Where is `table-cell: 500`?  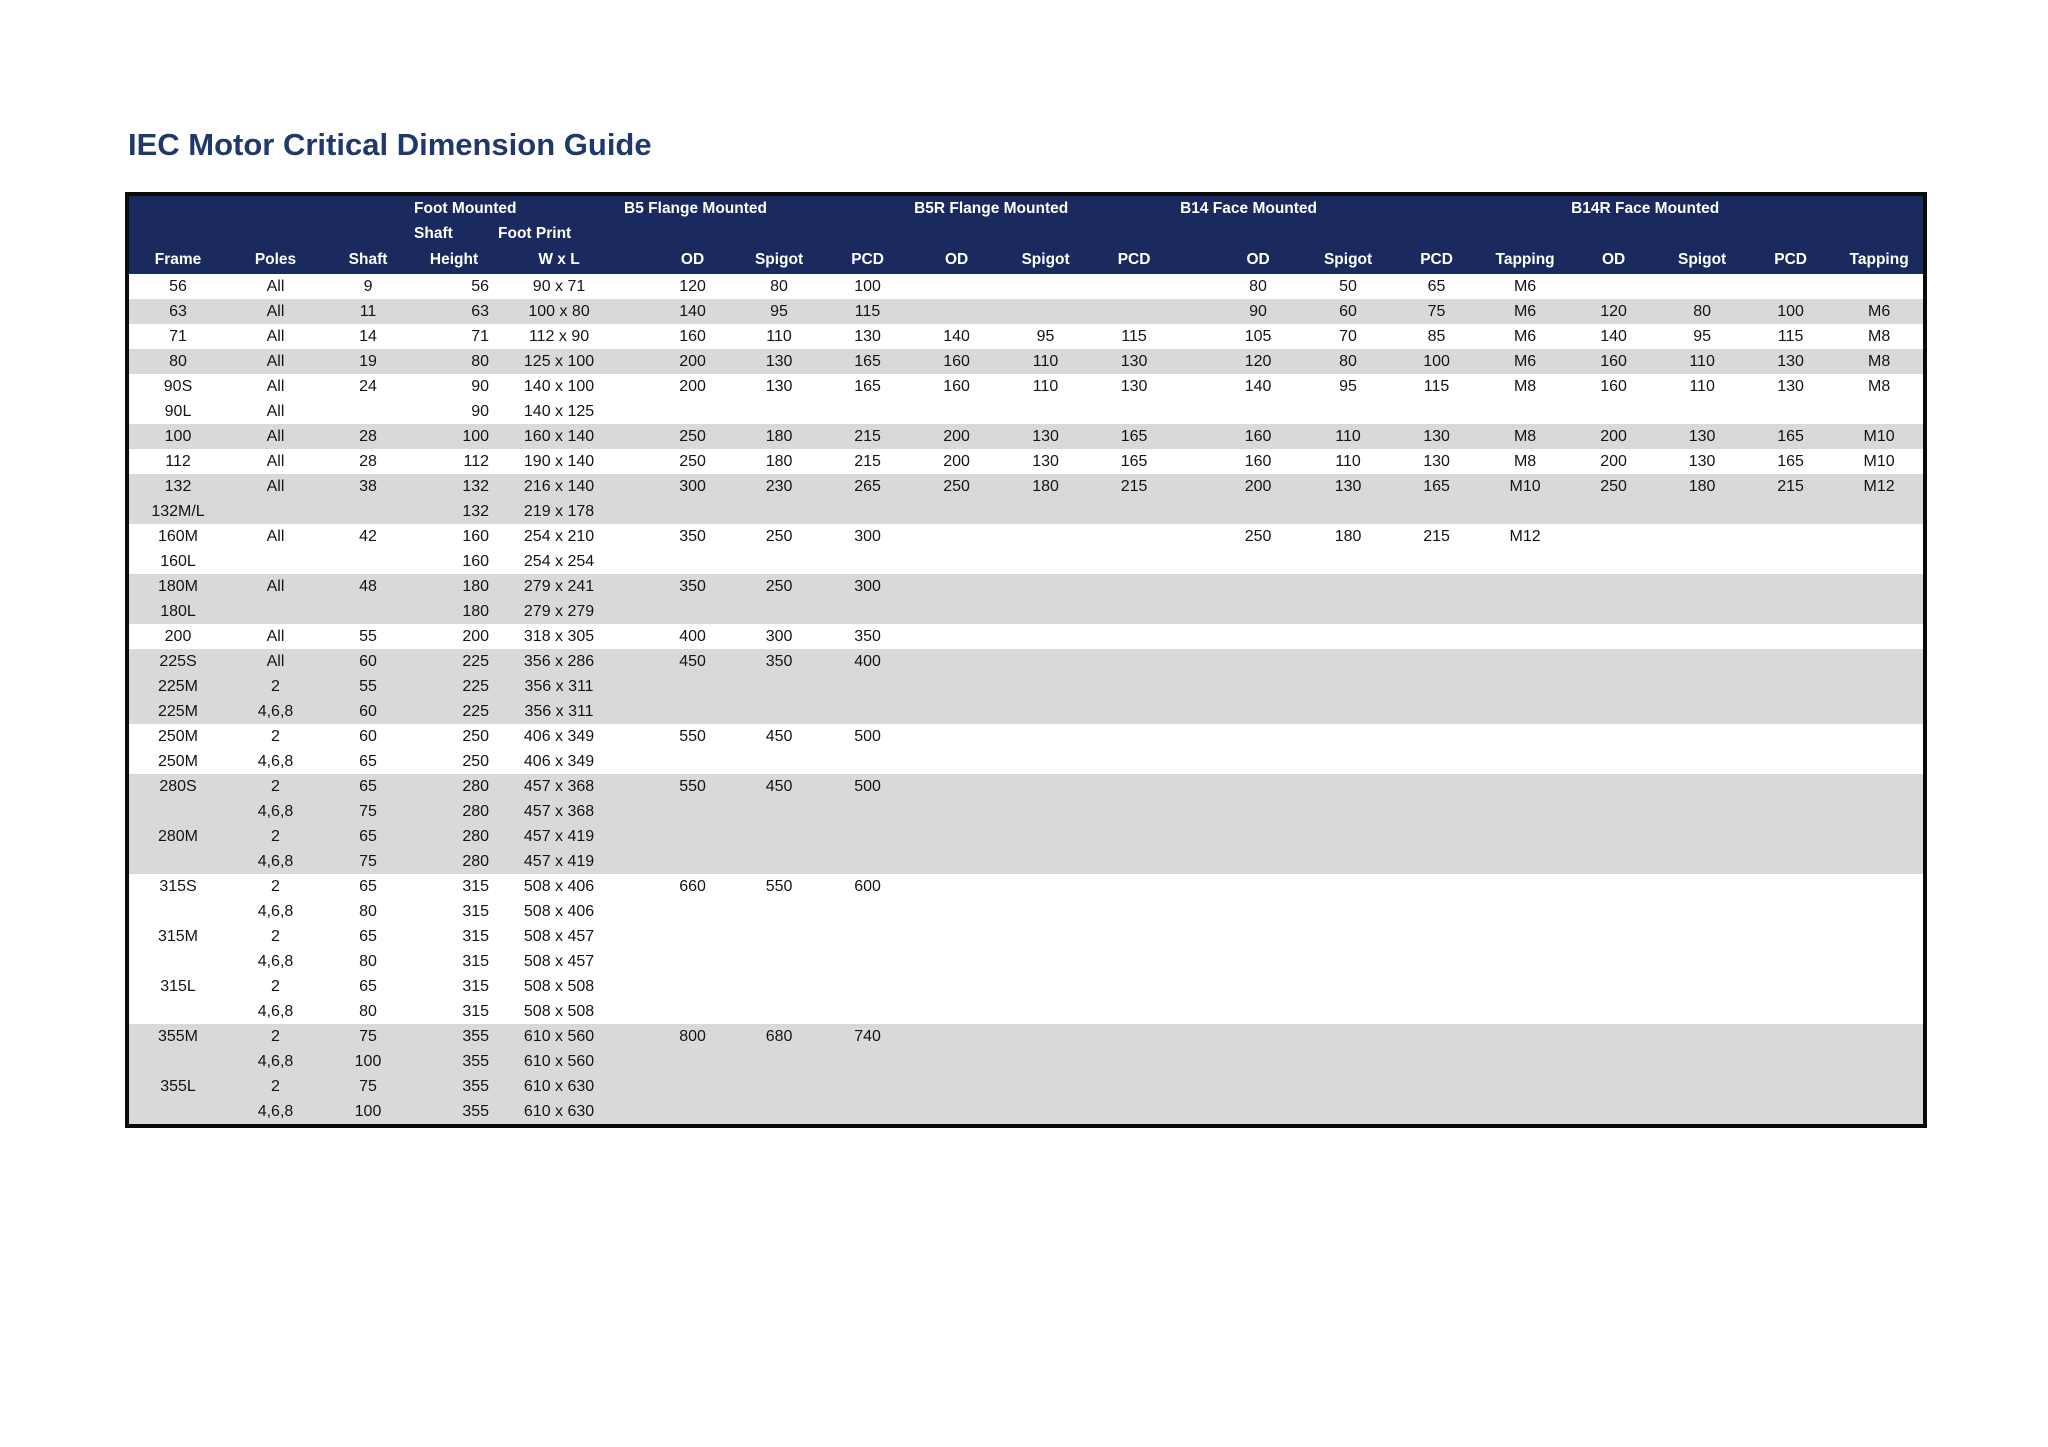
table-cell: 500 is located at coordinates (868, 736).